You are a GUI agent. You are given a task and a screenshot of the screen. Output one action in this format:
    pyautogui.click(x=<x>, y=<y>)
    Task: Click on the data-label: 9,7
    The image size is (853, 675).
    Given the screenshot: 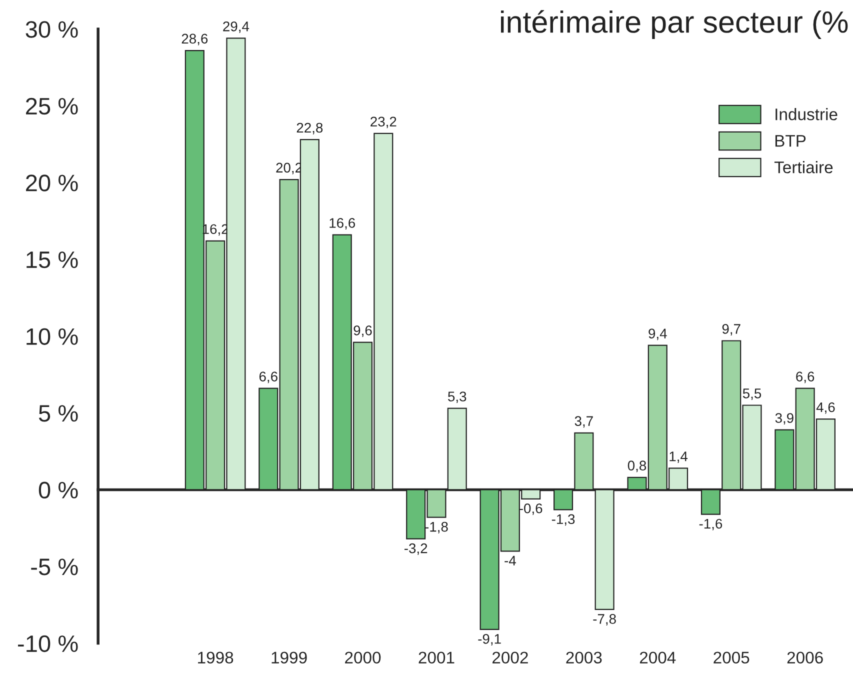 What is the action you would take?
    pyautogui.click(x=731, y=330)
    